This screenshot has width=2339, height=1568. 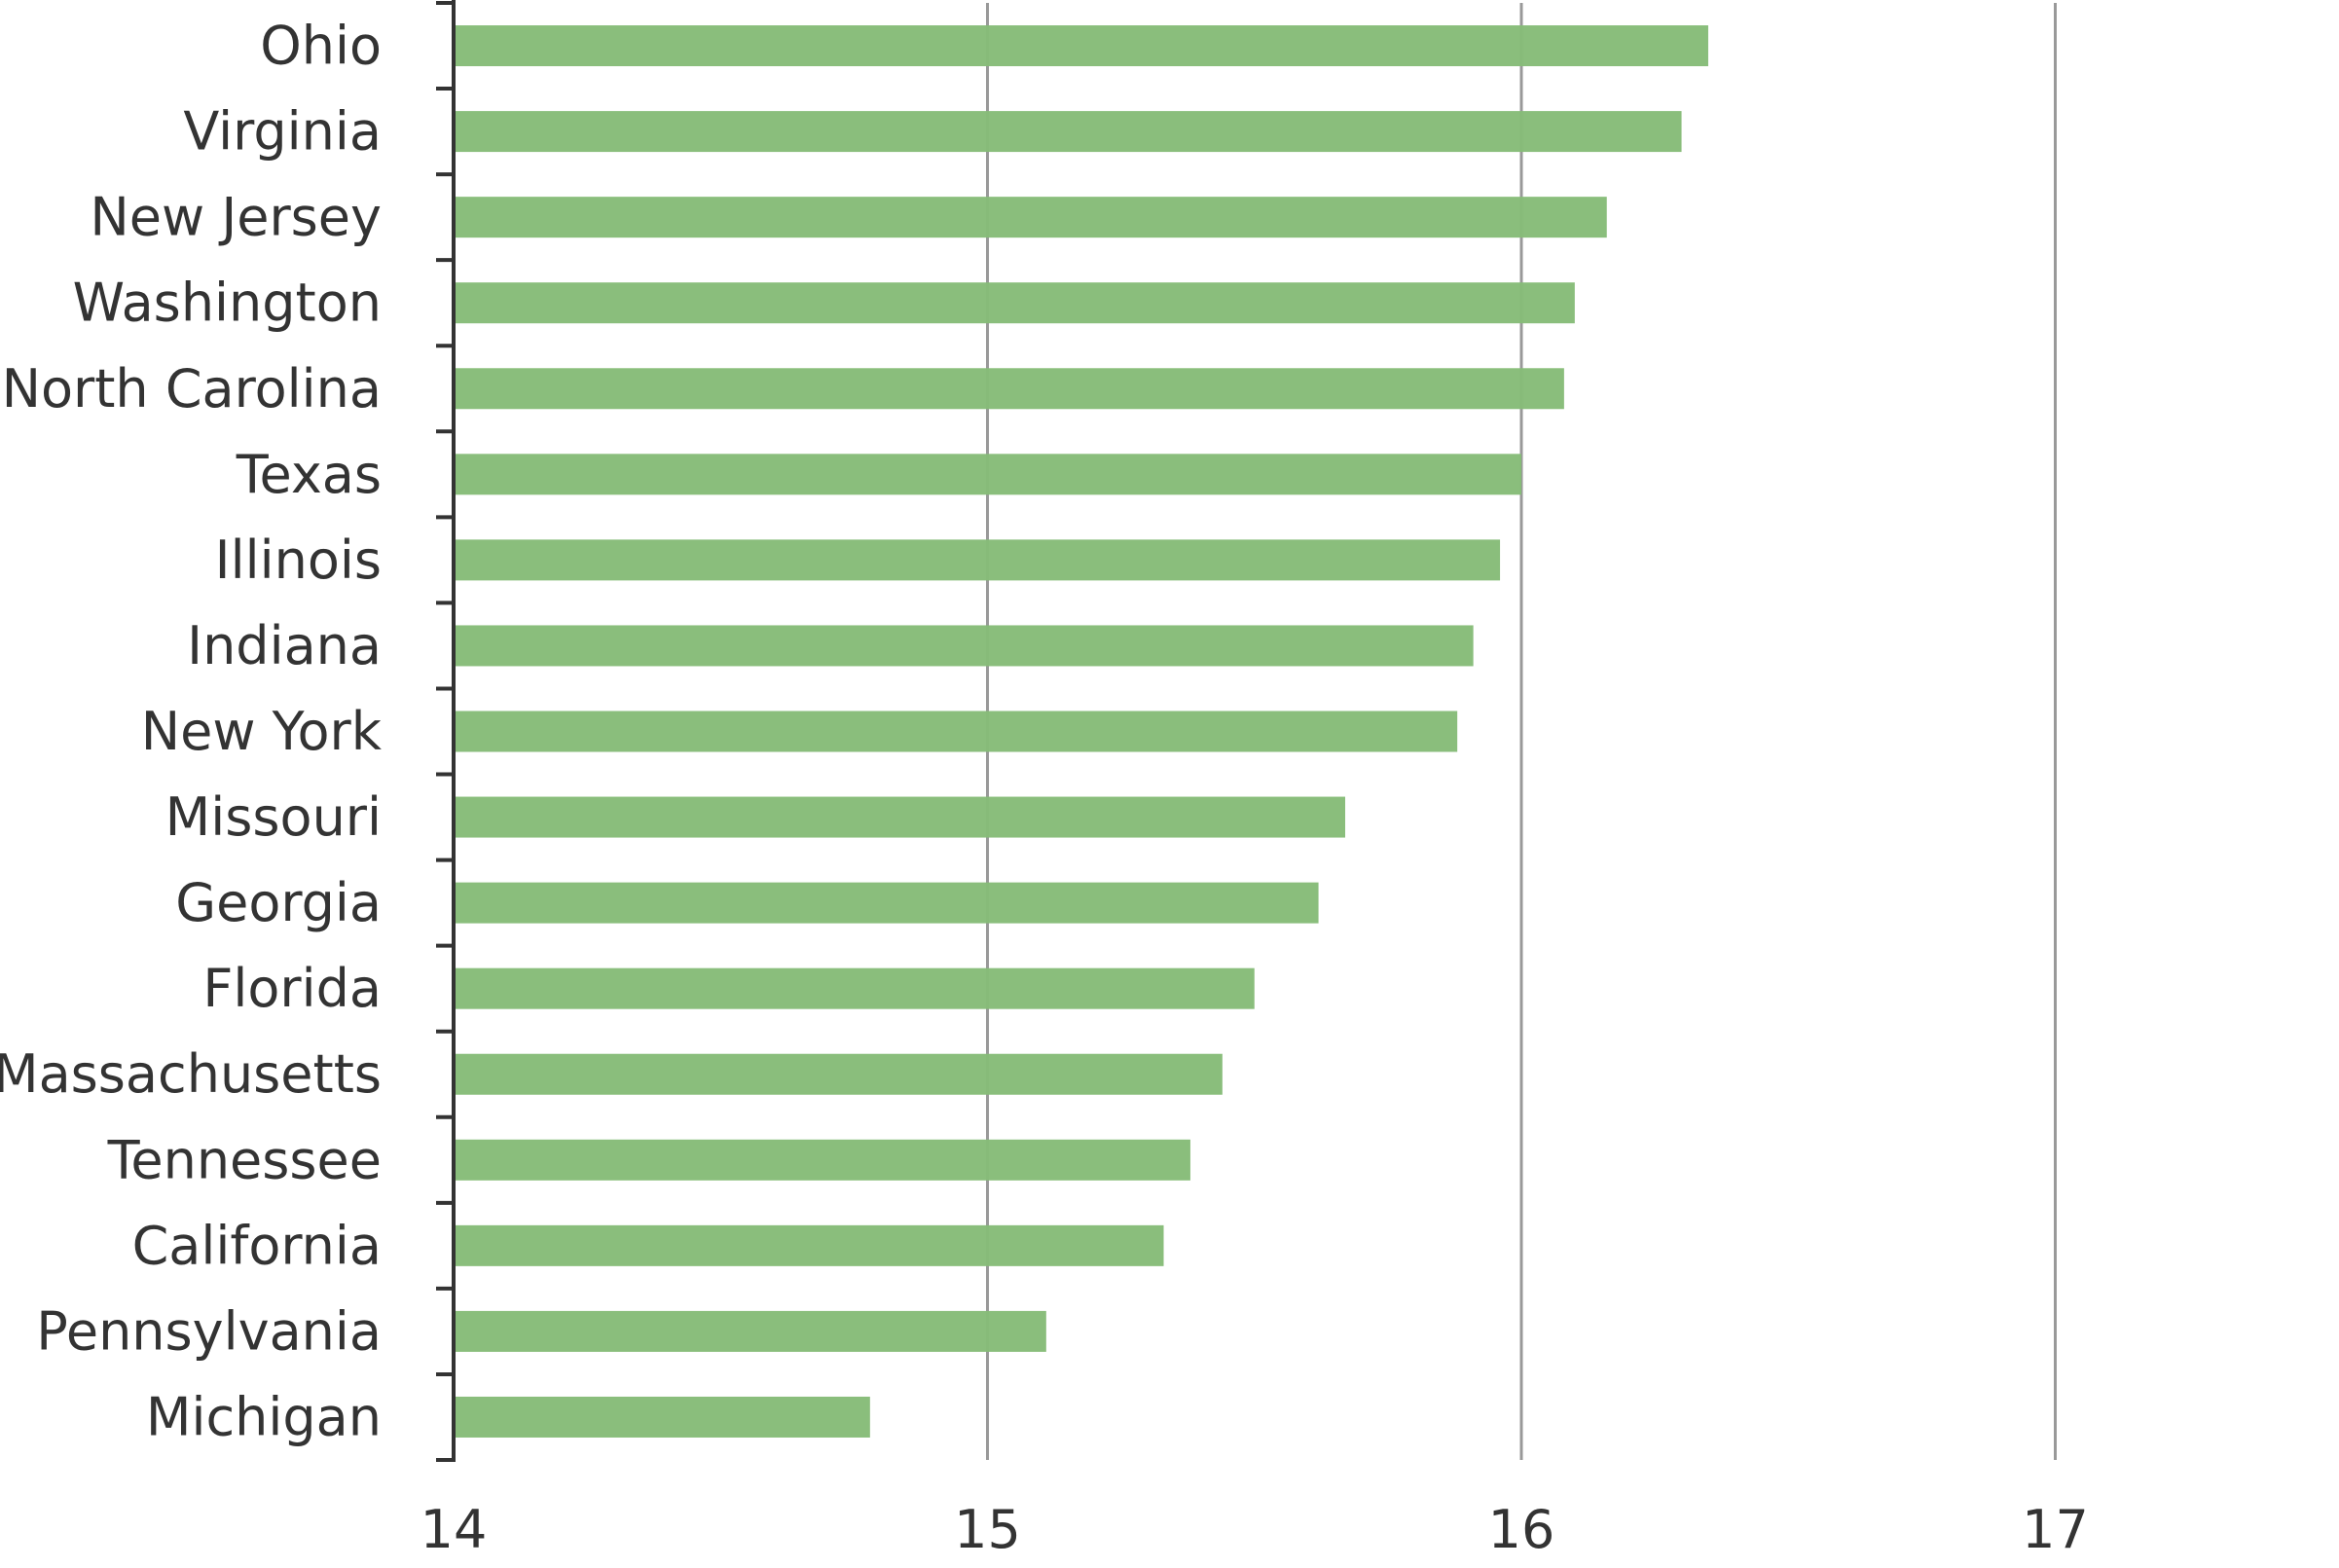 I want to click on category-label-virginia: Virginia, so click(x=282, y=132).